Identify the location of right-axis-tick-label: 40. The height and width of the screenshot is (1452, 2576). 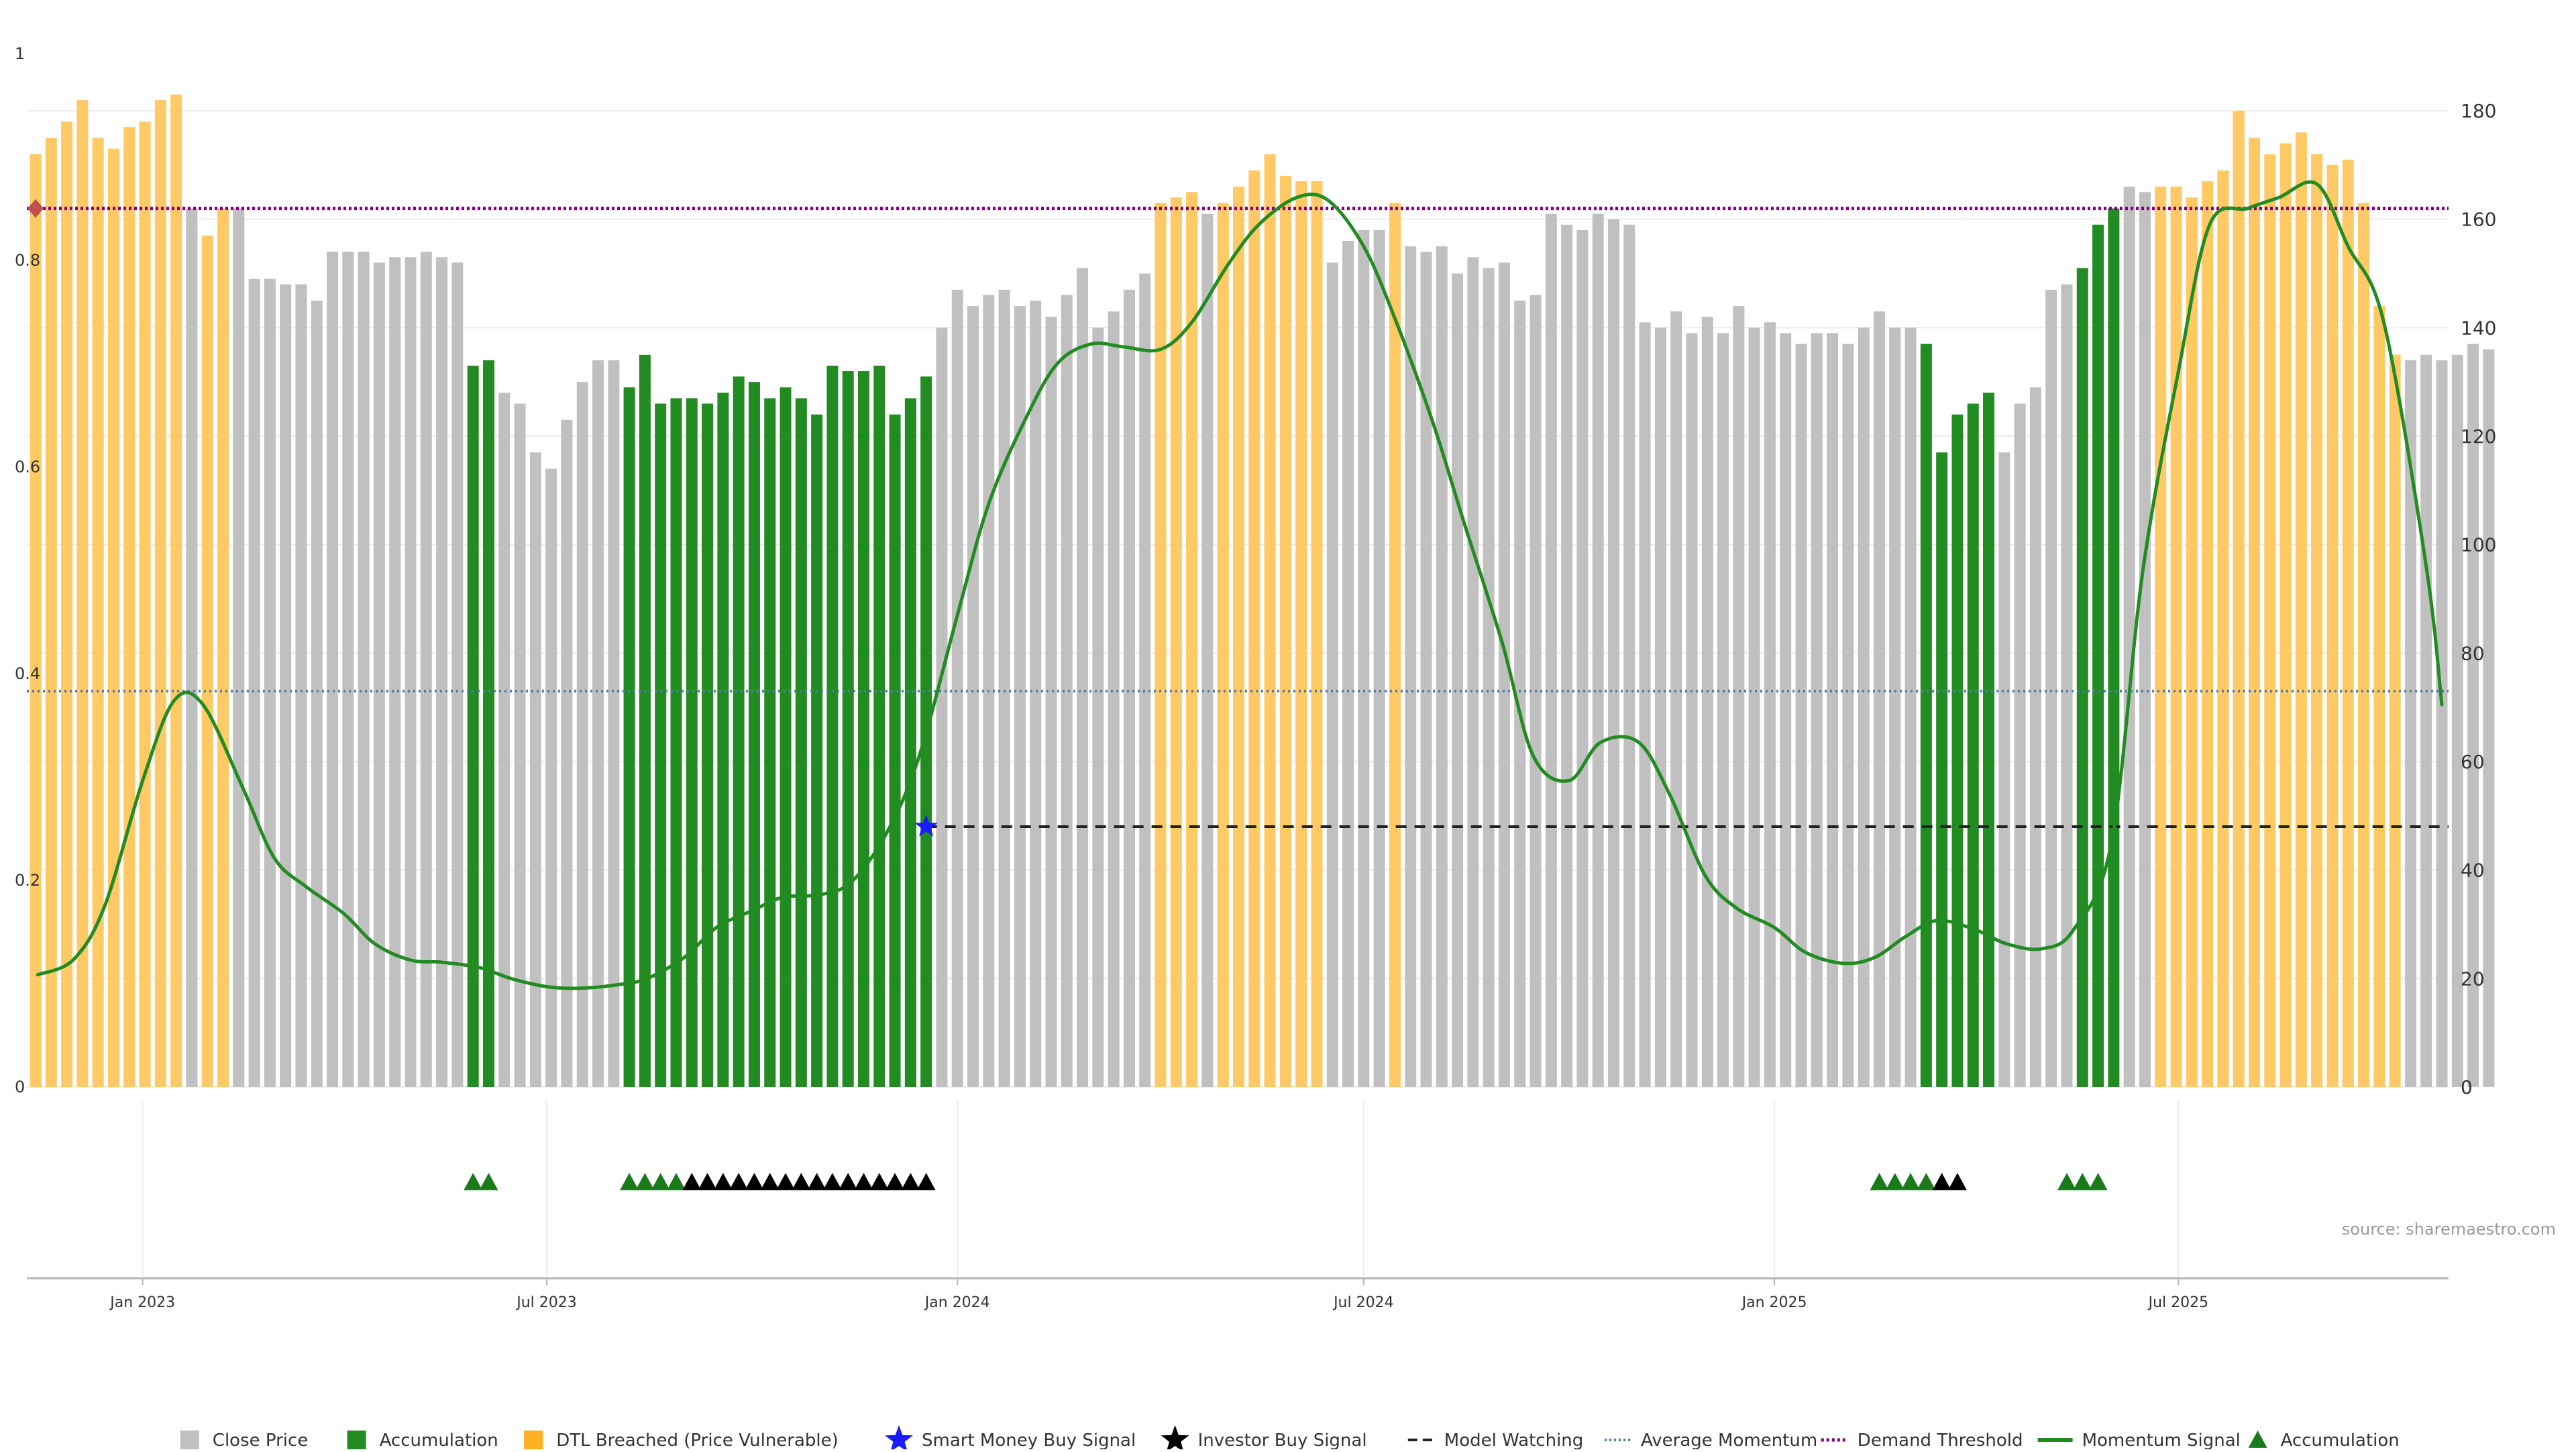
(2473, 871).